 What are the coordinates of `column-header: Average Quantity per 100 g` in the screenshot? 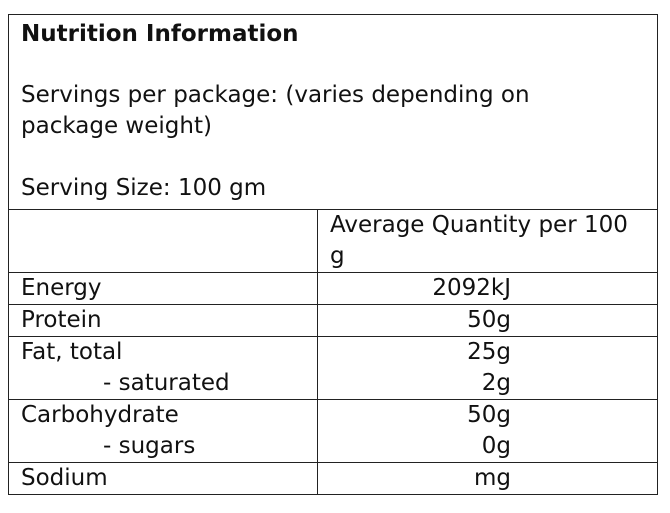 It's located at (487, 241).